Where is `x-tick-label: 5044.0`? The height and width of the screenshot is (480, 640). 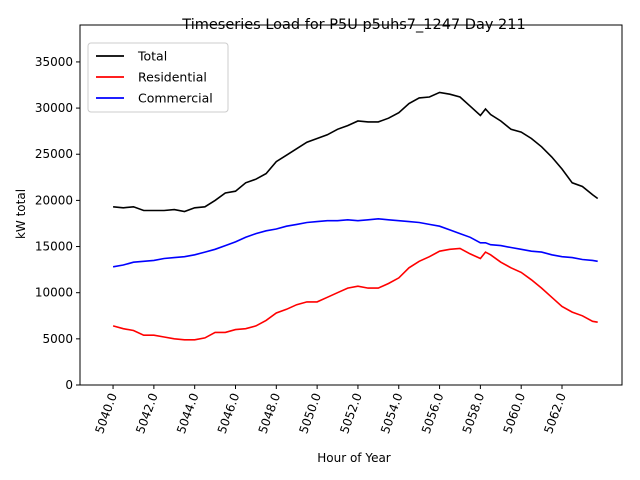 x-tick-label: 5044.0 is located at coordinates (188, 413).